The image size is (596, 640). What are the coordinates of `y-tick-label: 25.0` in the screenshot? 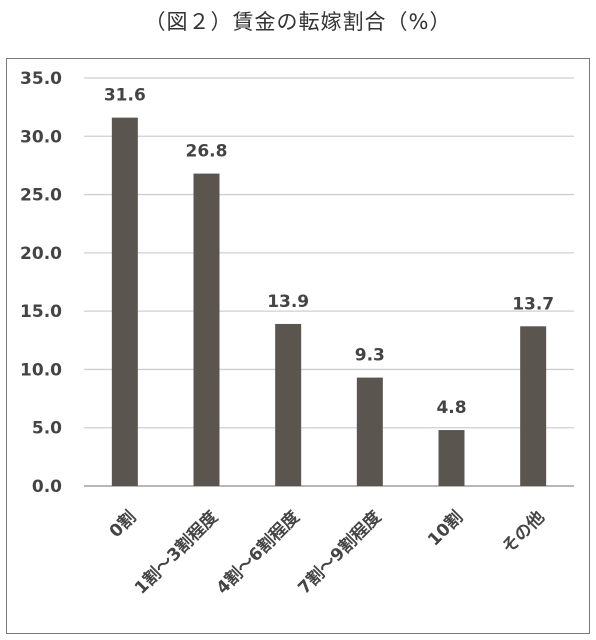 It's located at (41, 196).